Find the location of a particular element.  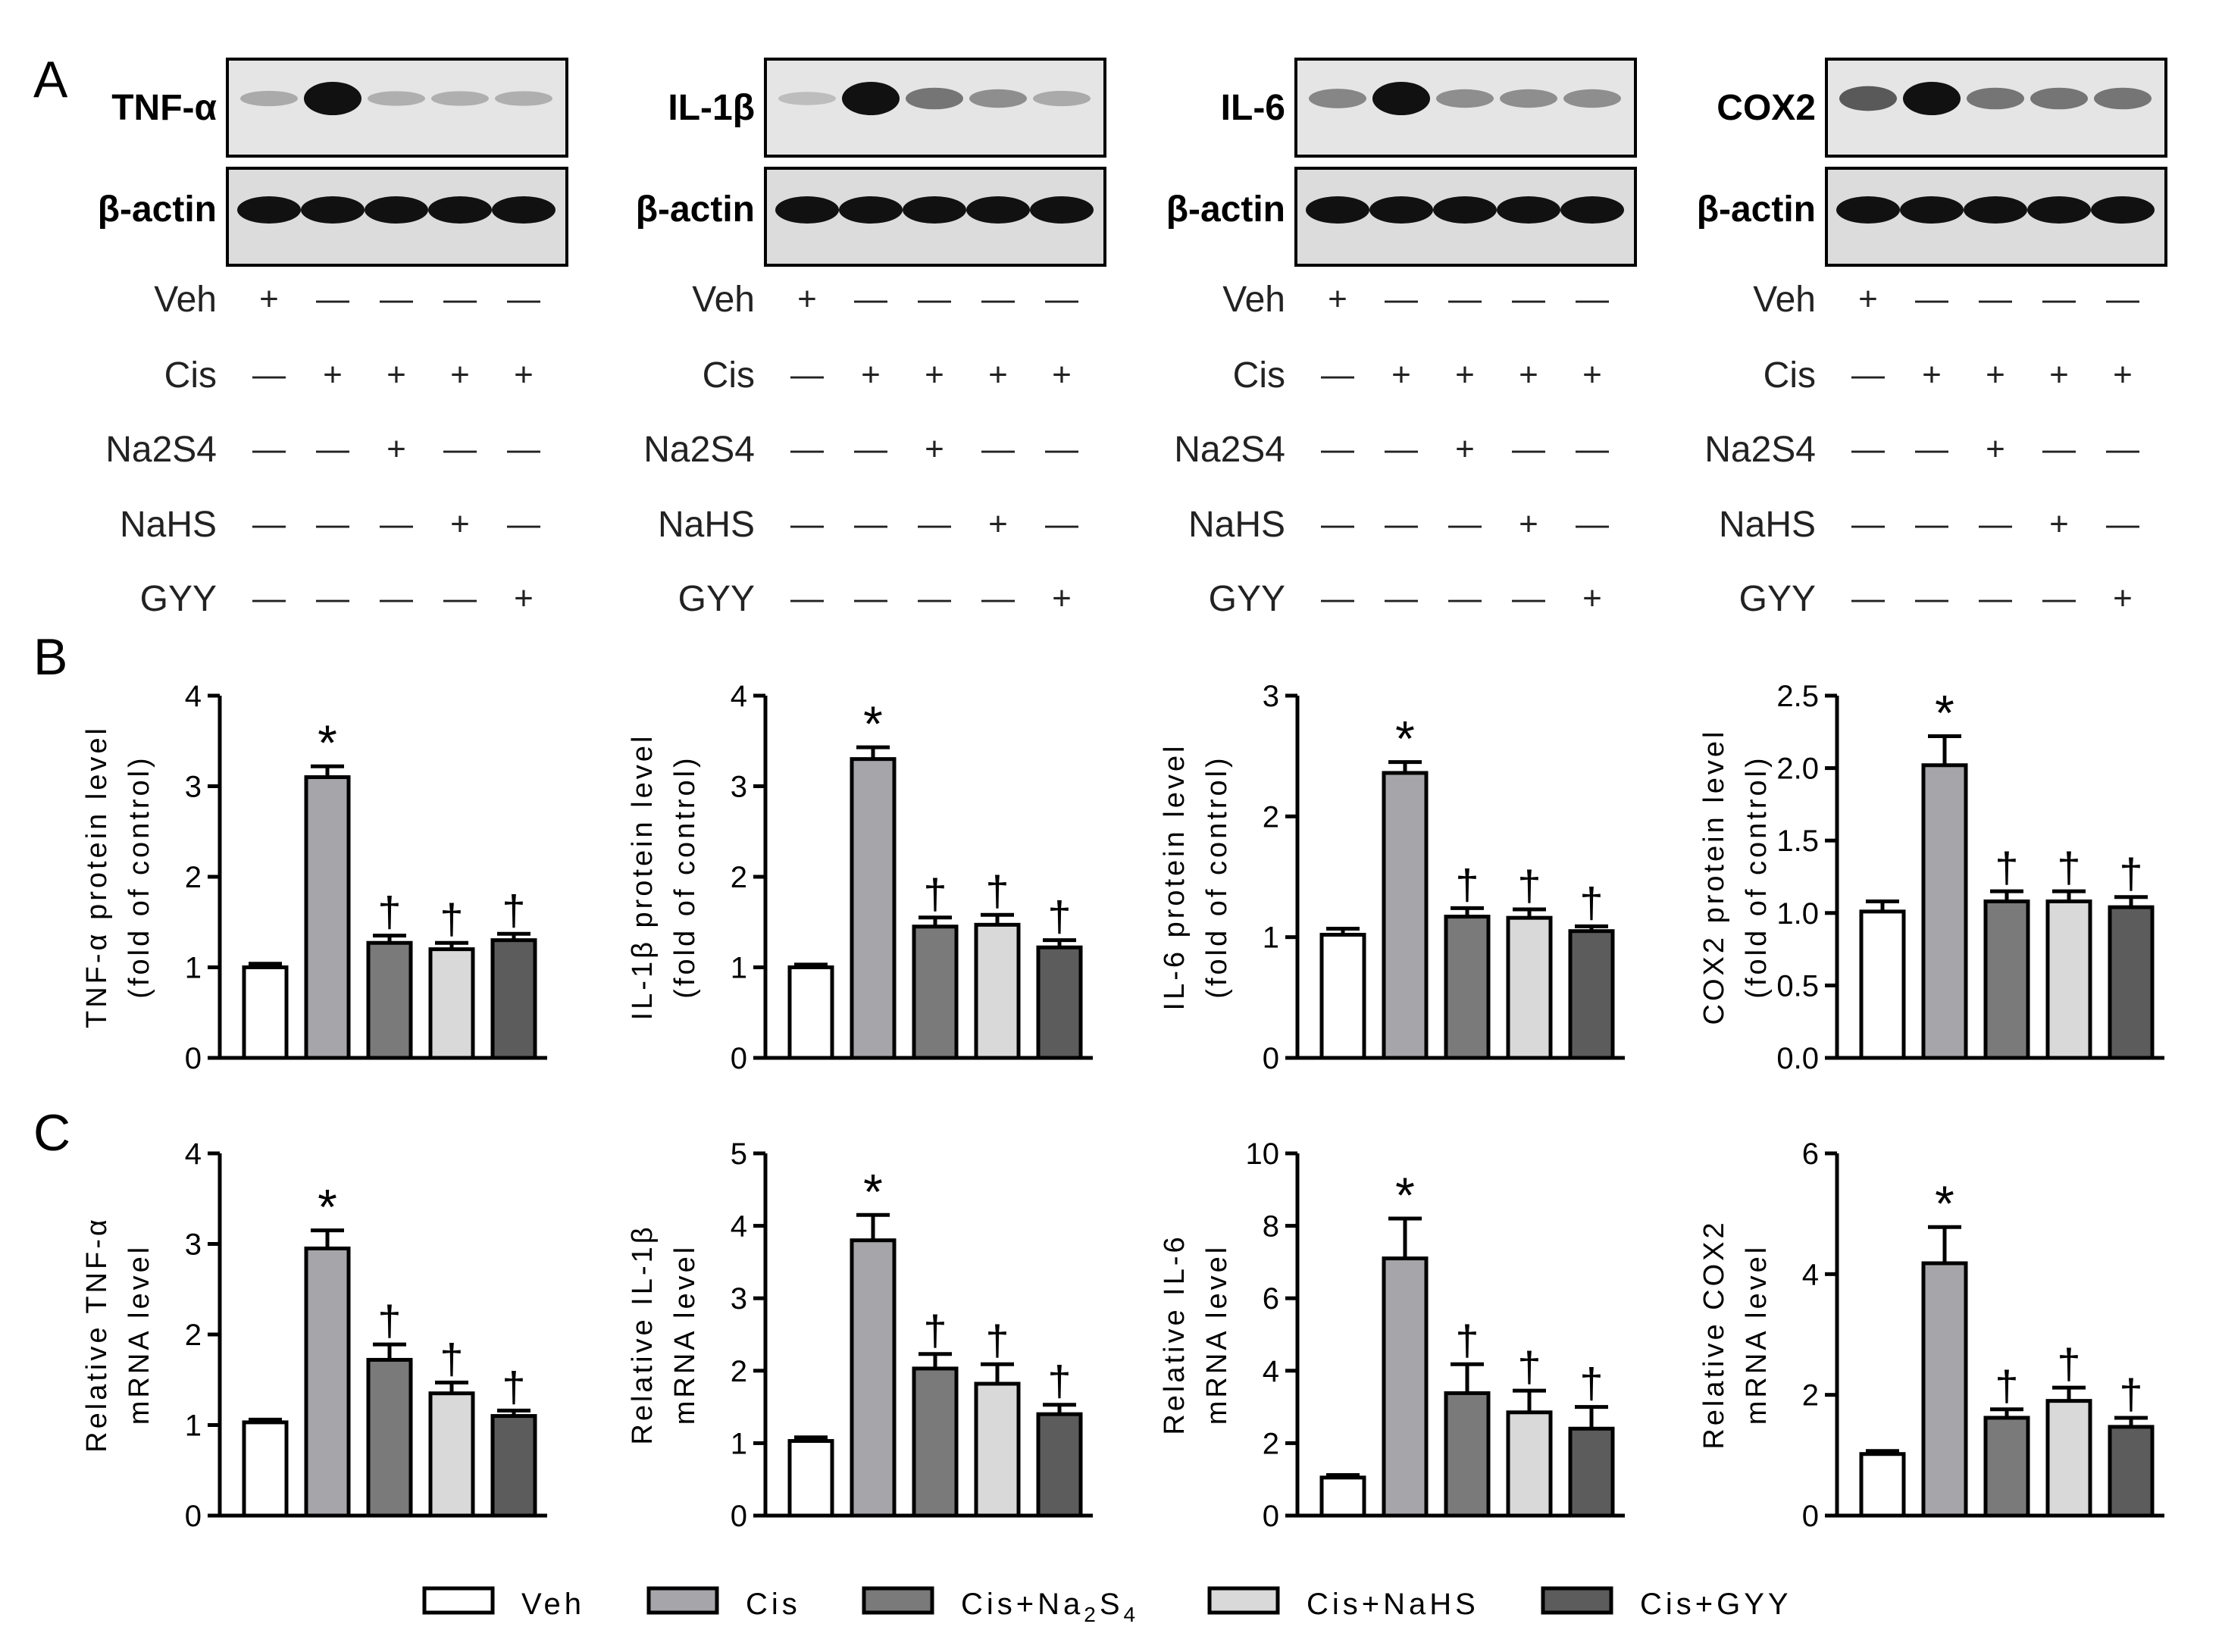

panel-label-c: C is located at coordinates (52, 1133).